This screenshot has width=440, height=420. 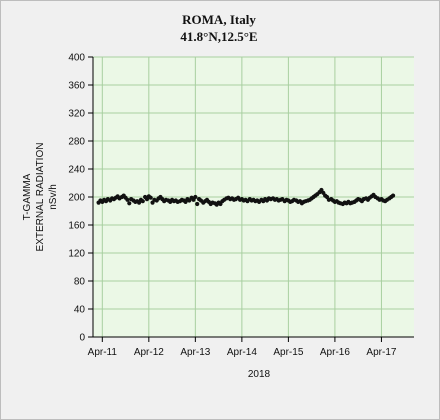 I want to click on y-tick-label: 120, so click(x=76, y=254).